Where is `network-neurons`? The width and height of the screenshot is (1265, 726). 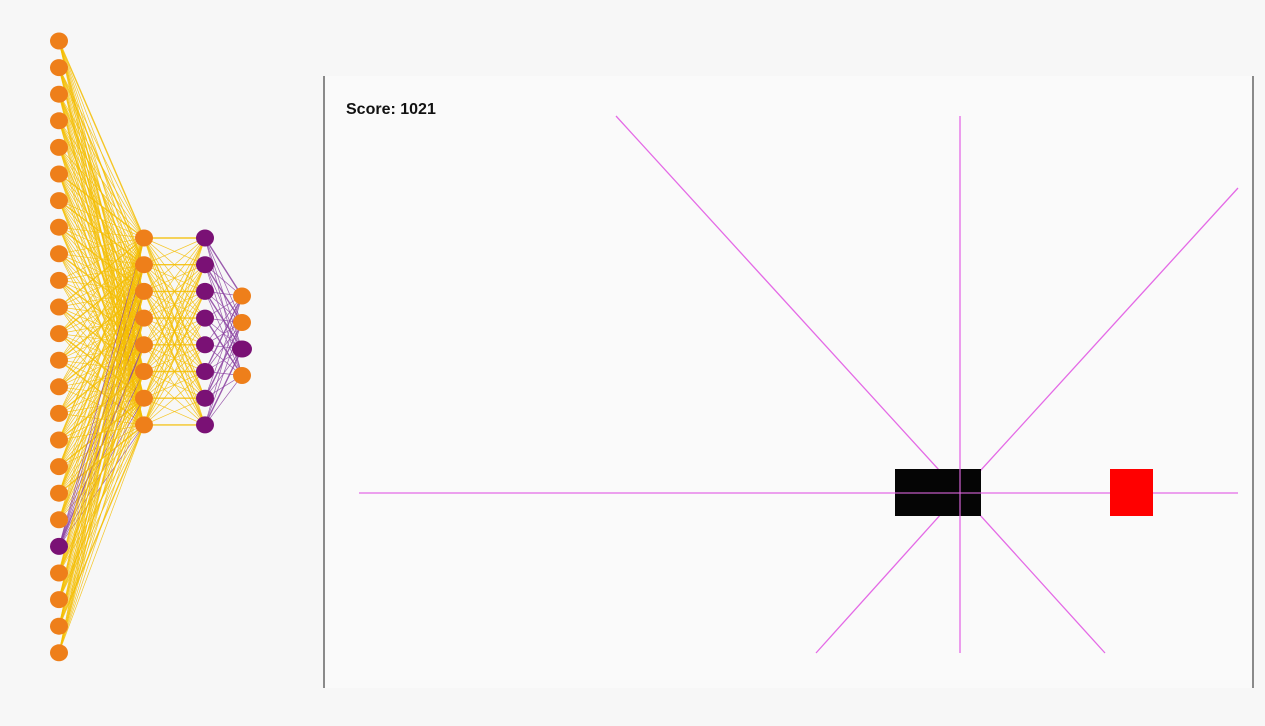 network-neurons is located at coordinates (151, 347).